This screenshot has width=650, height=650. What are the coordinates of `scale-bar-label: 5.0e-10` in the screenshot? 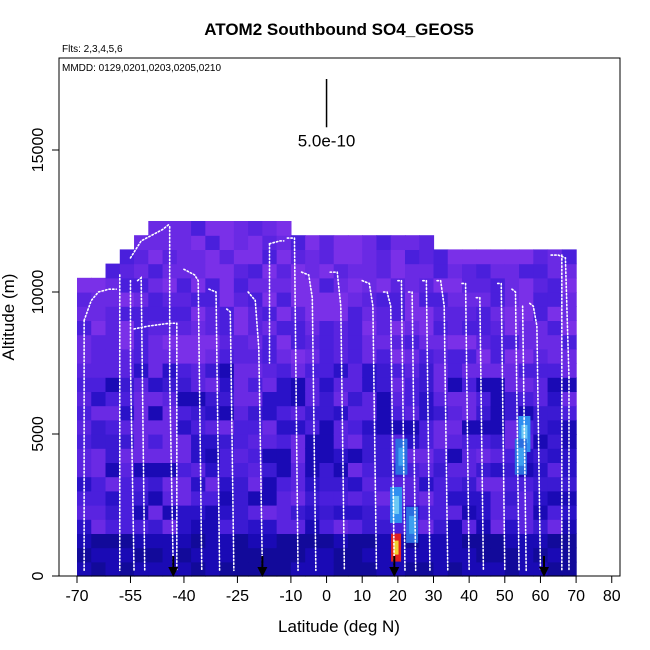 It's located at (327, 140).